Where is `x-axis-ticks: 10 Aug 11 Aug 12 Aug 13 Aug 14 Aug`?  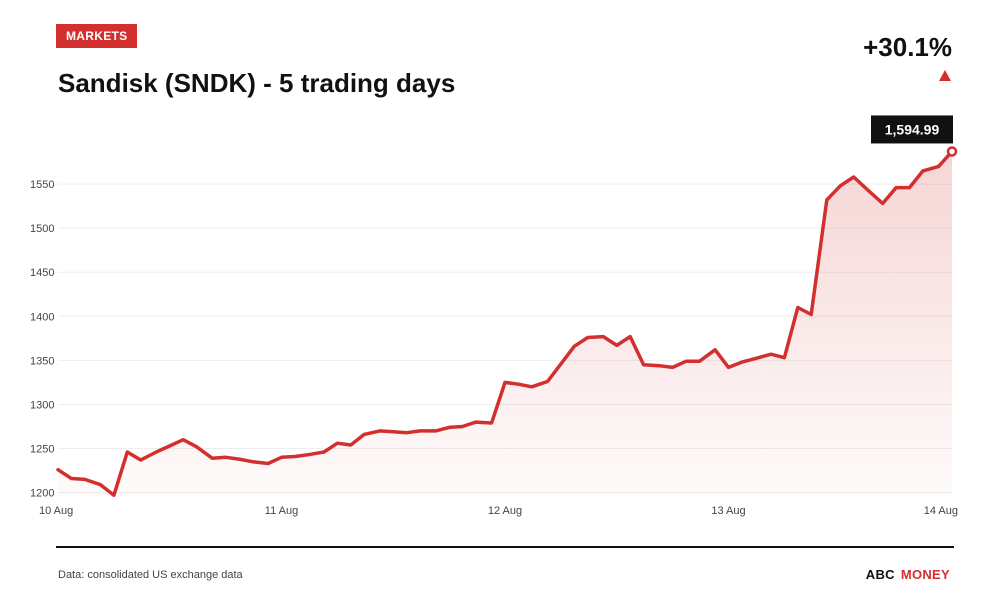
x-axis-ticks: 10 Aug 11 Aug 12 Aug 13 Aug 14 Aug is located at coordinates (498, 511).